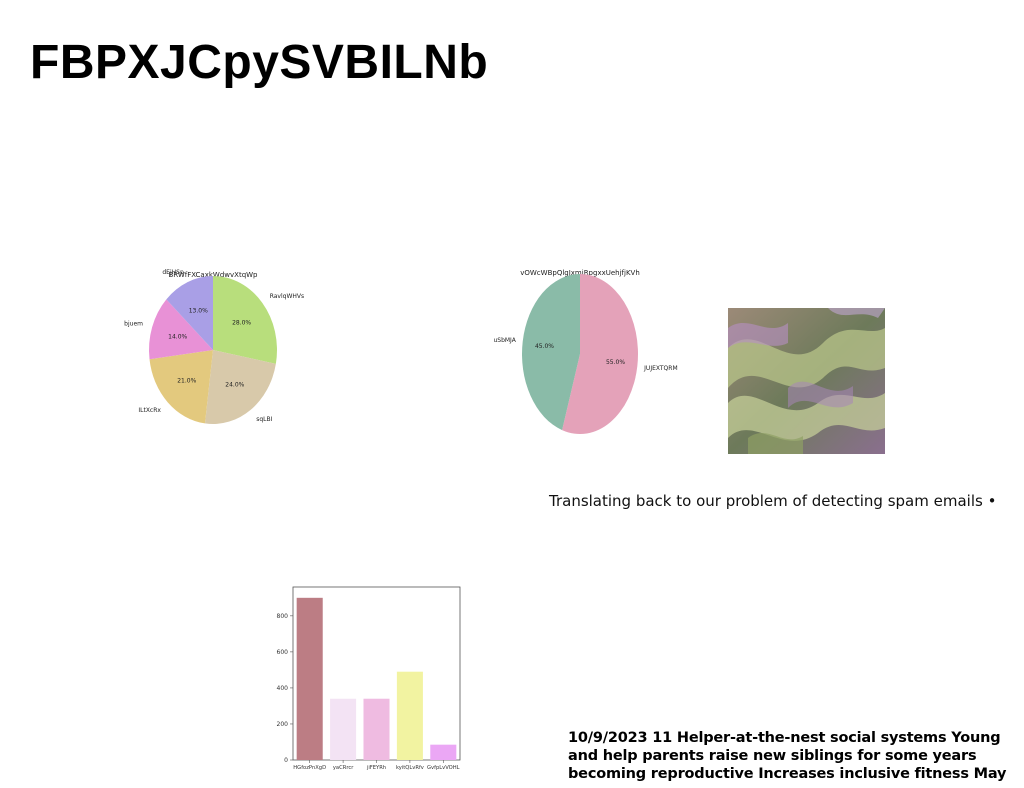 The image size is (1024, 788). Describe the element at coordinates (283, 616) in the screenshot. I see `y-tick-label: 800` at that location.